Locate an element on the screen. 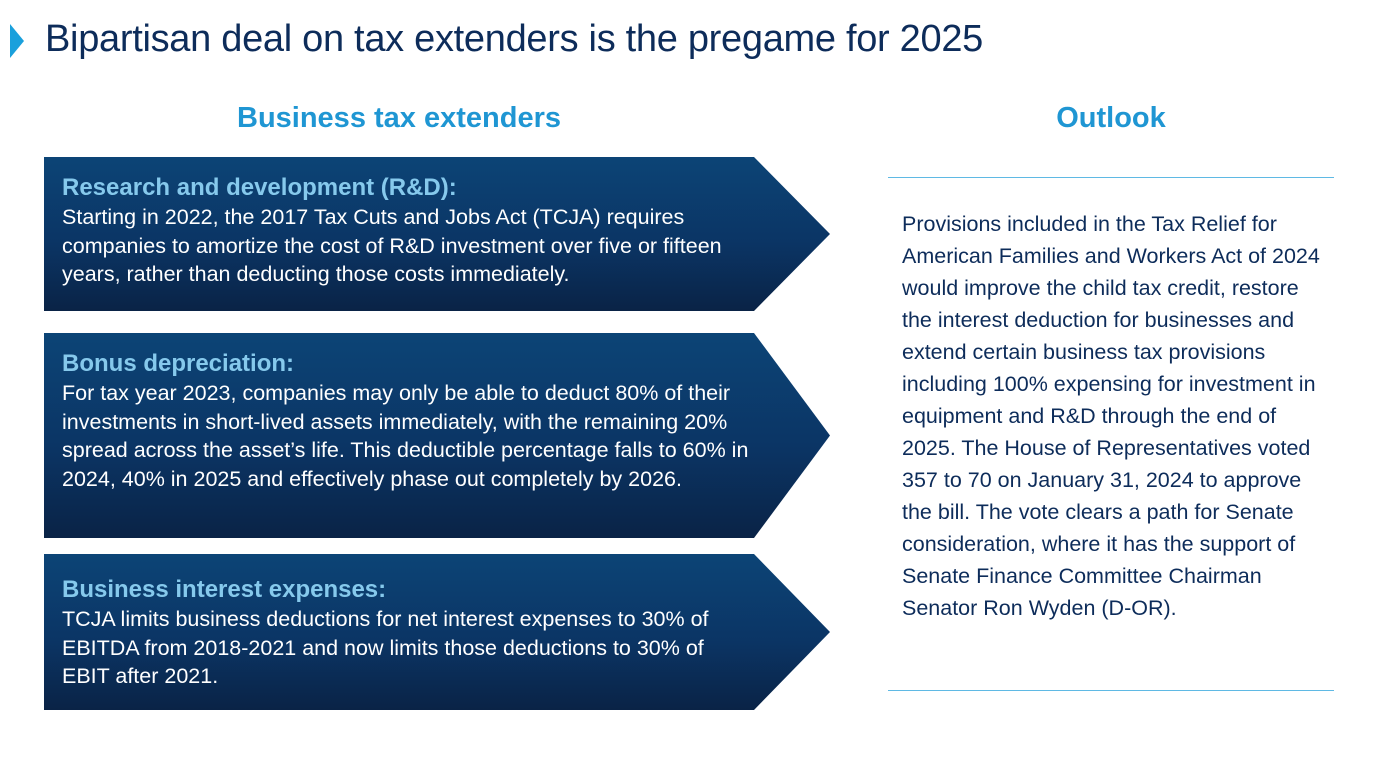 This screenshot has height=770, width=1400. bonus-depreciation-title: Bonus depreciation: is located at coordinates (178, 363).